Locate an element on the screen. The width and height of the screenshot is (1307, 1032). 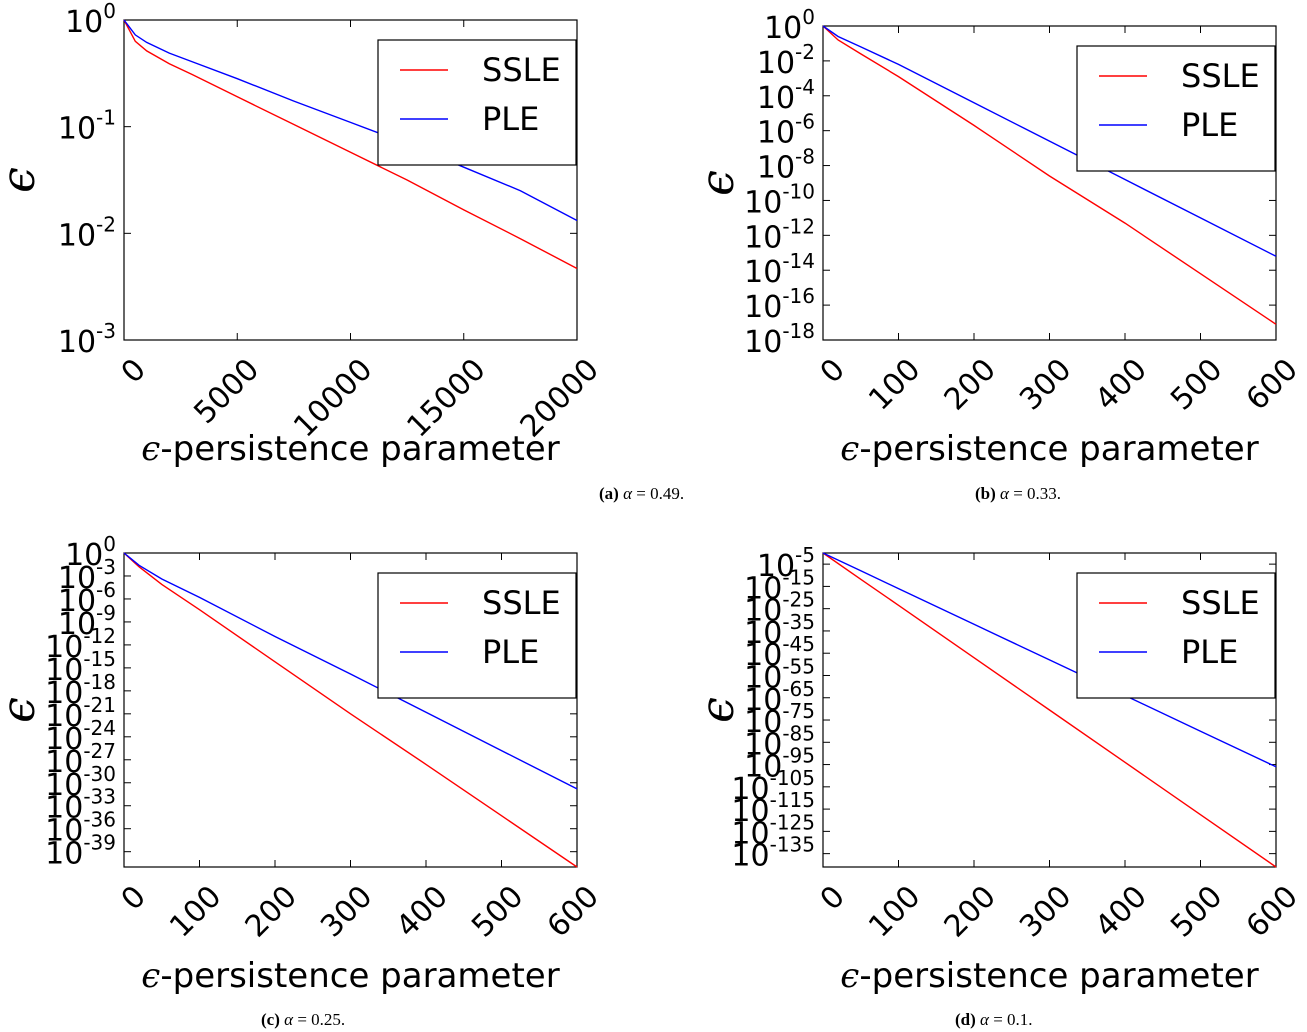
chart-c-ytick-exponent-1: -3 is located at coordinates (106, 567).